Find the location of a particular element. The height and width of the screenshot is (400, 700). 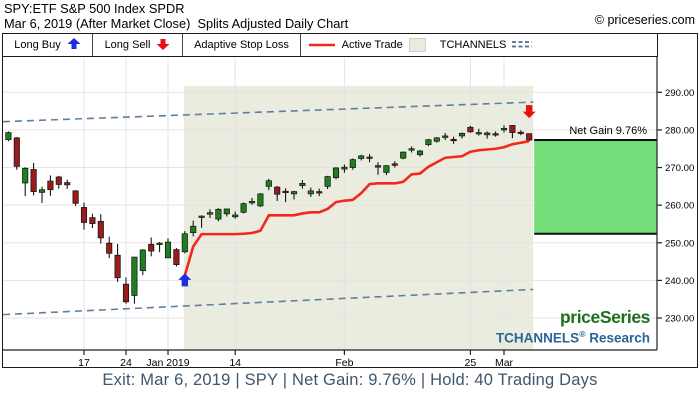

svg-text: Feb is located at coordinates (344, 362).